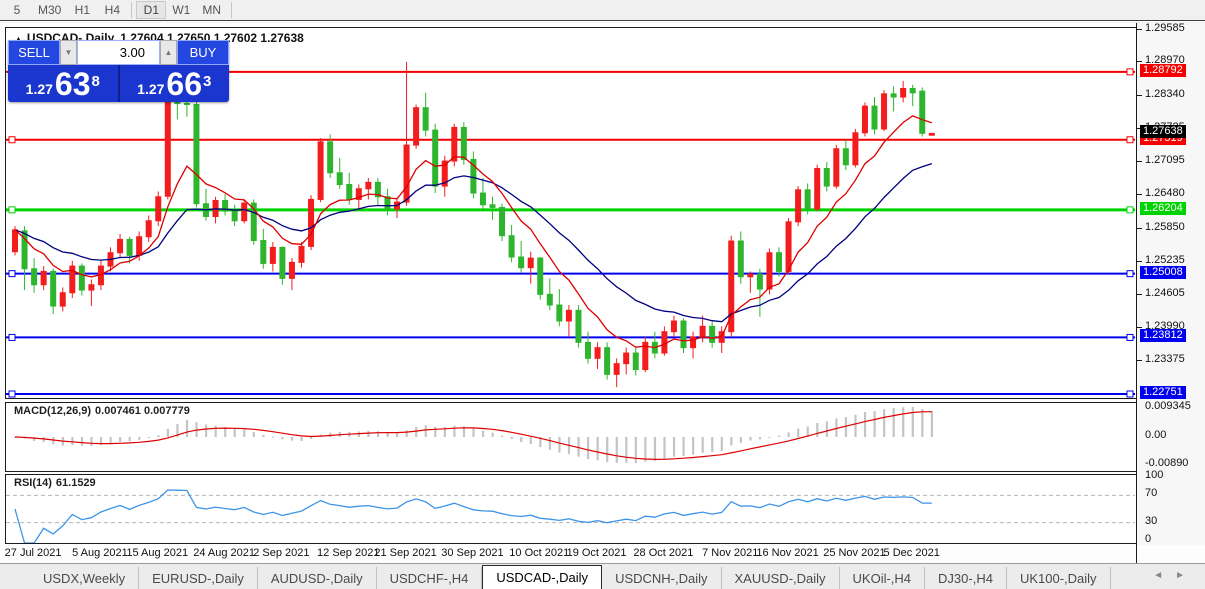 The width and height of the screenshot is (1205, 589). Describe the element at coordinates (64, 83) in the screenshot. I see `sell-price: 1.27 63 8` at that location.